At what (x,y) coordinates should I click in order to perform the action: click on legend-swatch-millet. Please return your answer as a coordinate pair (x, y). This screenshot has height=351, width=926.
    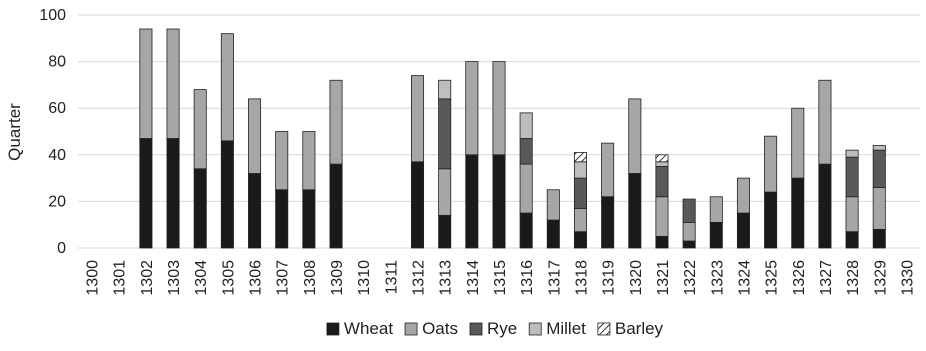
    Looking at the image, I should click on (535, 329).